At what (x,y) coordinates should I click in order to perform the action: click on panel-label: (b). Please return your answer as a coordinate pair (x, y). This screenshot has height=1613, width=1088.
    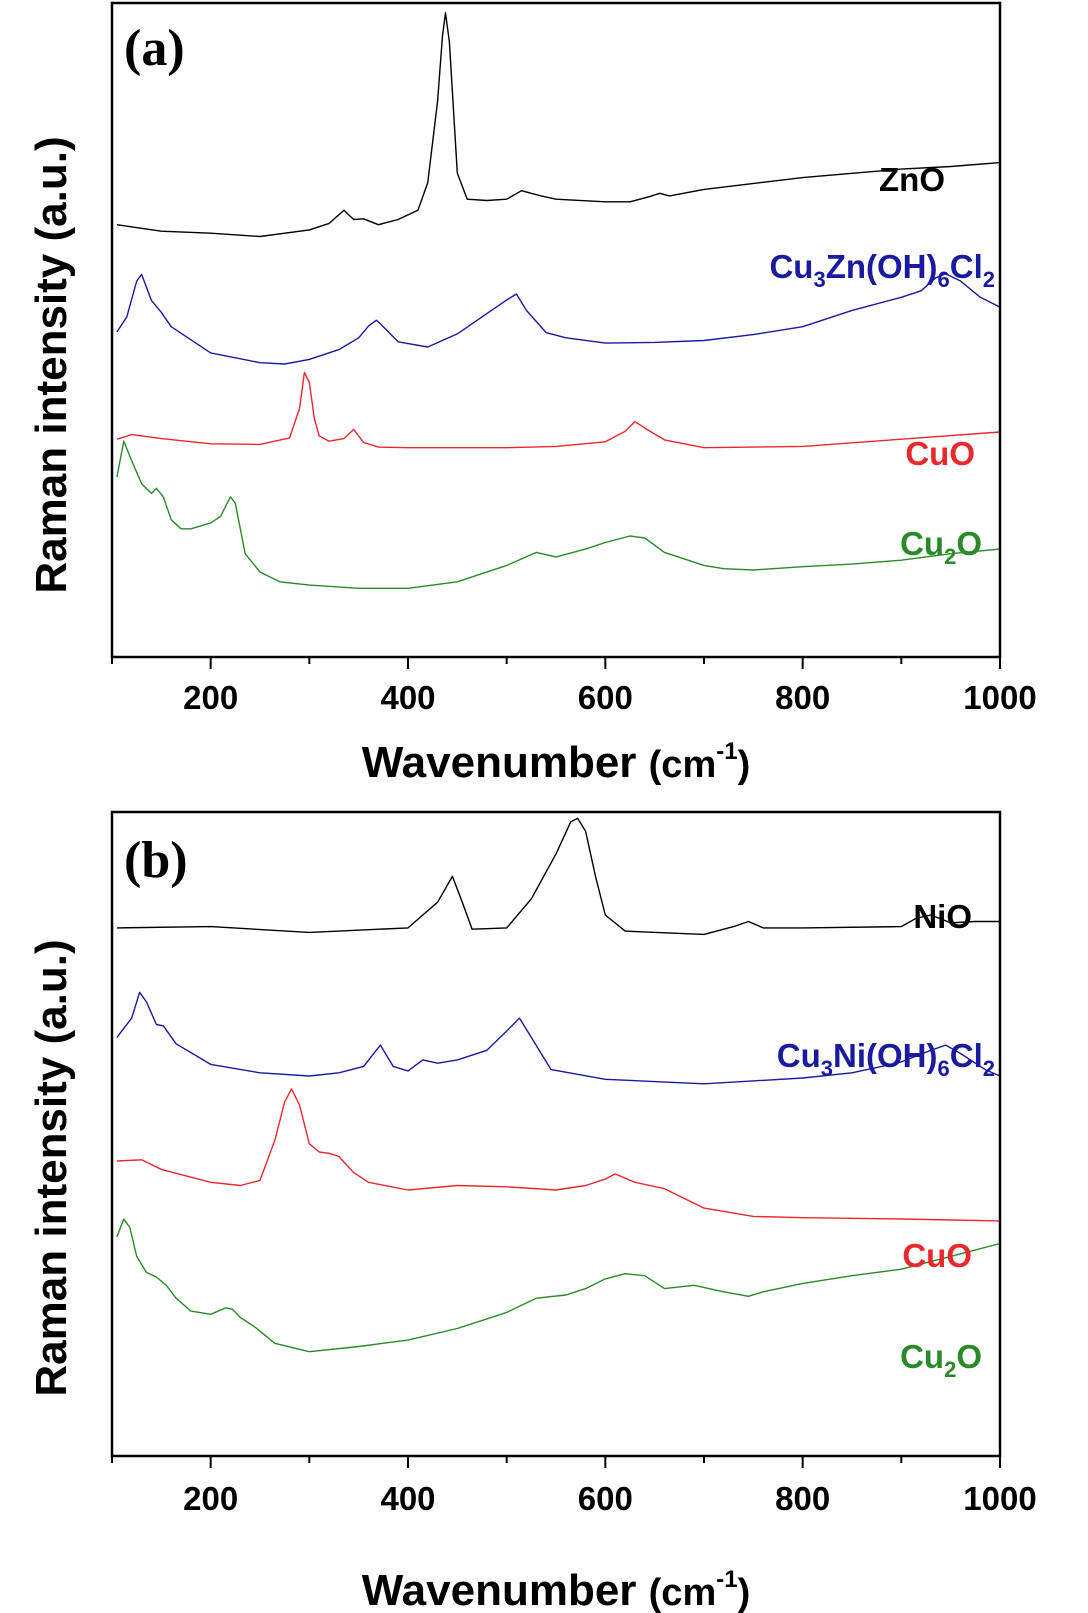
    Looking at the image, I should click on (156, 860).